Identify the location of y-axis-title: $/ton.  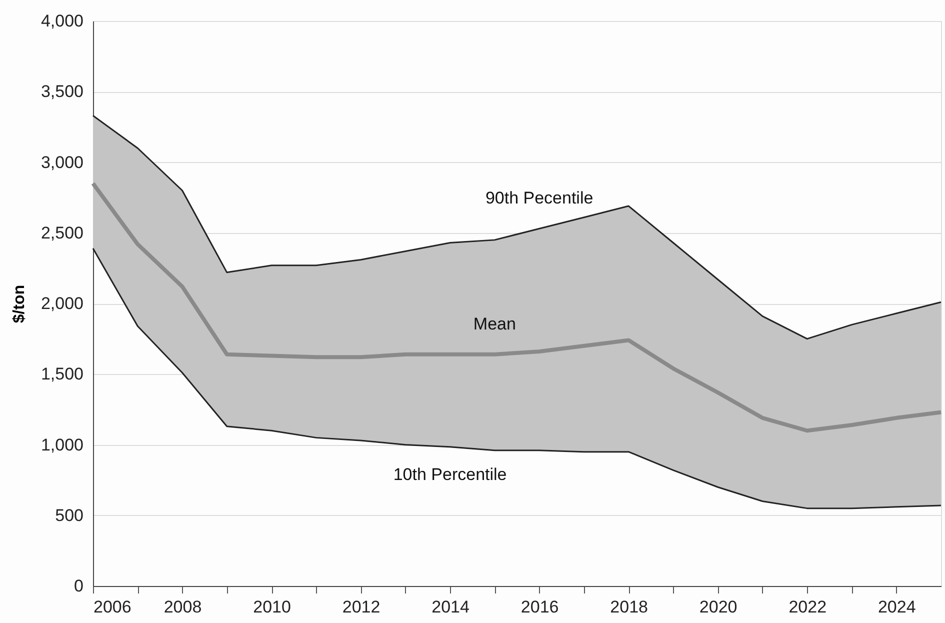
(19, 304).